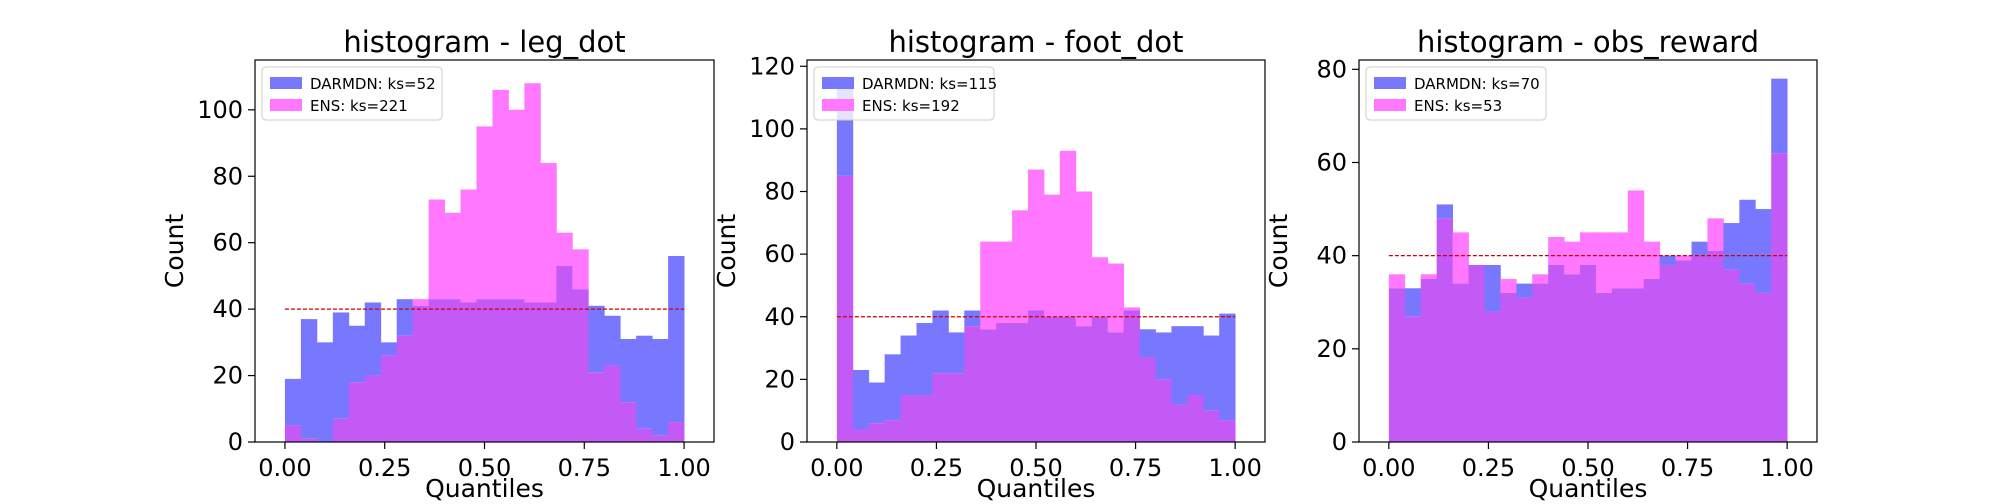 This screenshot has height=504, width=2016. I want to click on y-tick-label: 40, so click(227, 309).